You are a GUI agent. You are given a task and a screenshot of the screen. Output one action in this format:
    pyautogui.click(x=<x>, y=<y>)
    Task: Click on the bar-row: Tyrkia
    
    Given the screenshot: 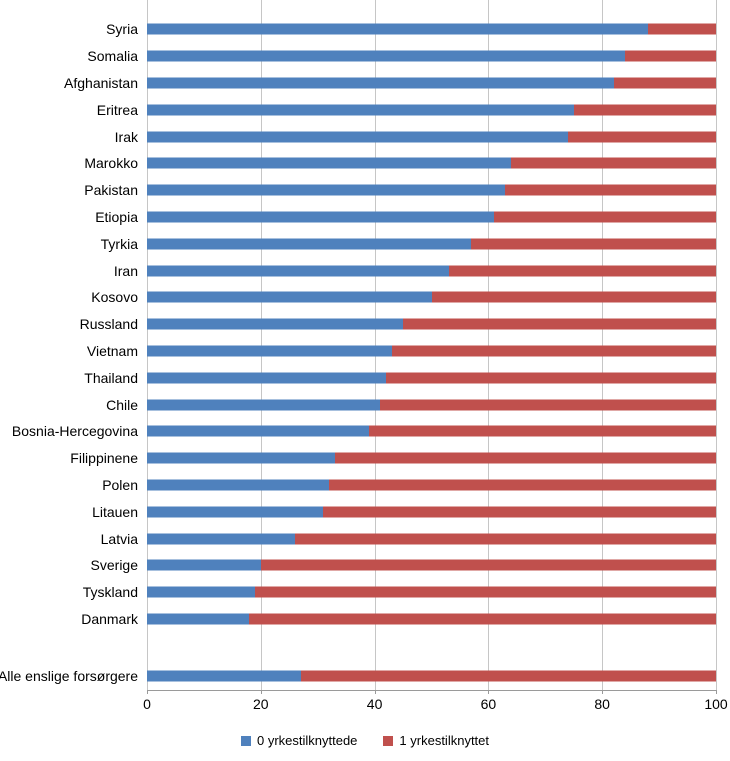 What is the action you would take?
    pyautogui.click(x=408, y=243)
    